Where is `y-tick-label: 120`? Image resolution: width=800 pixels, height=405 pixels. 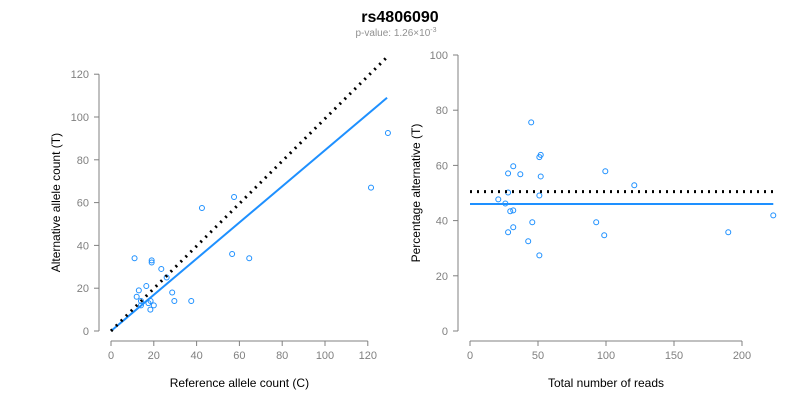 y-tick-label: 120 is located at coordinates (80, 75).